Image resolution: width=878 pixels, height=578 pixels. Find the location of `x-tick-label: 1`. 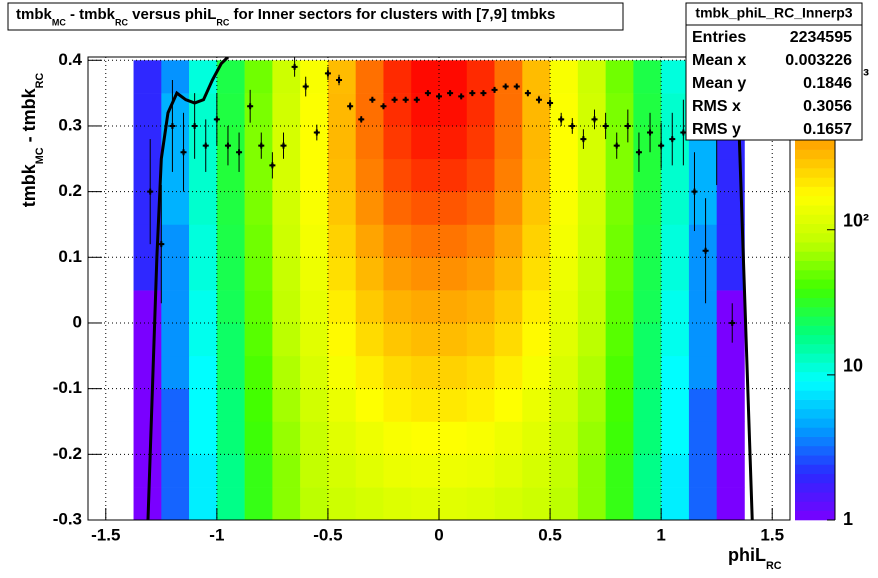

x-tick-label: 1 is located at coordinates (660, 534).